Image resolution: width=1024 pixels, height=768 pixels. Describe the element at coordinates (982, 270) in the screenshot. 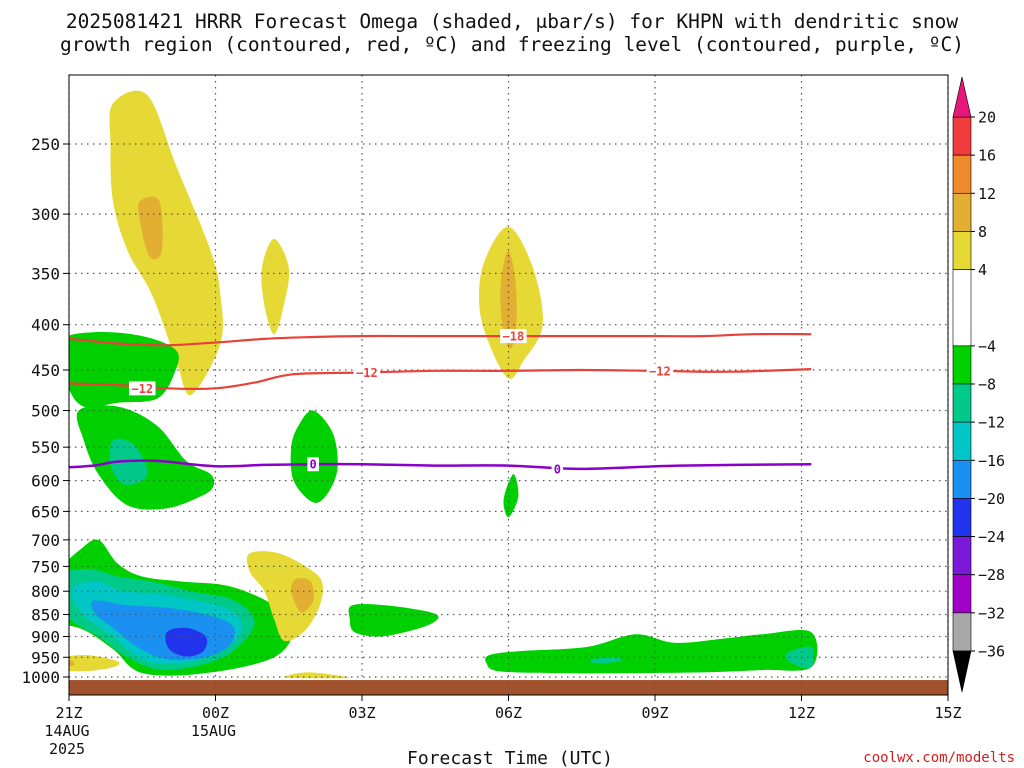

I see `colorbar-tick-label: 4` at that location.